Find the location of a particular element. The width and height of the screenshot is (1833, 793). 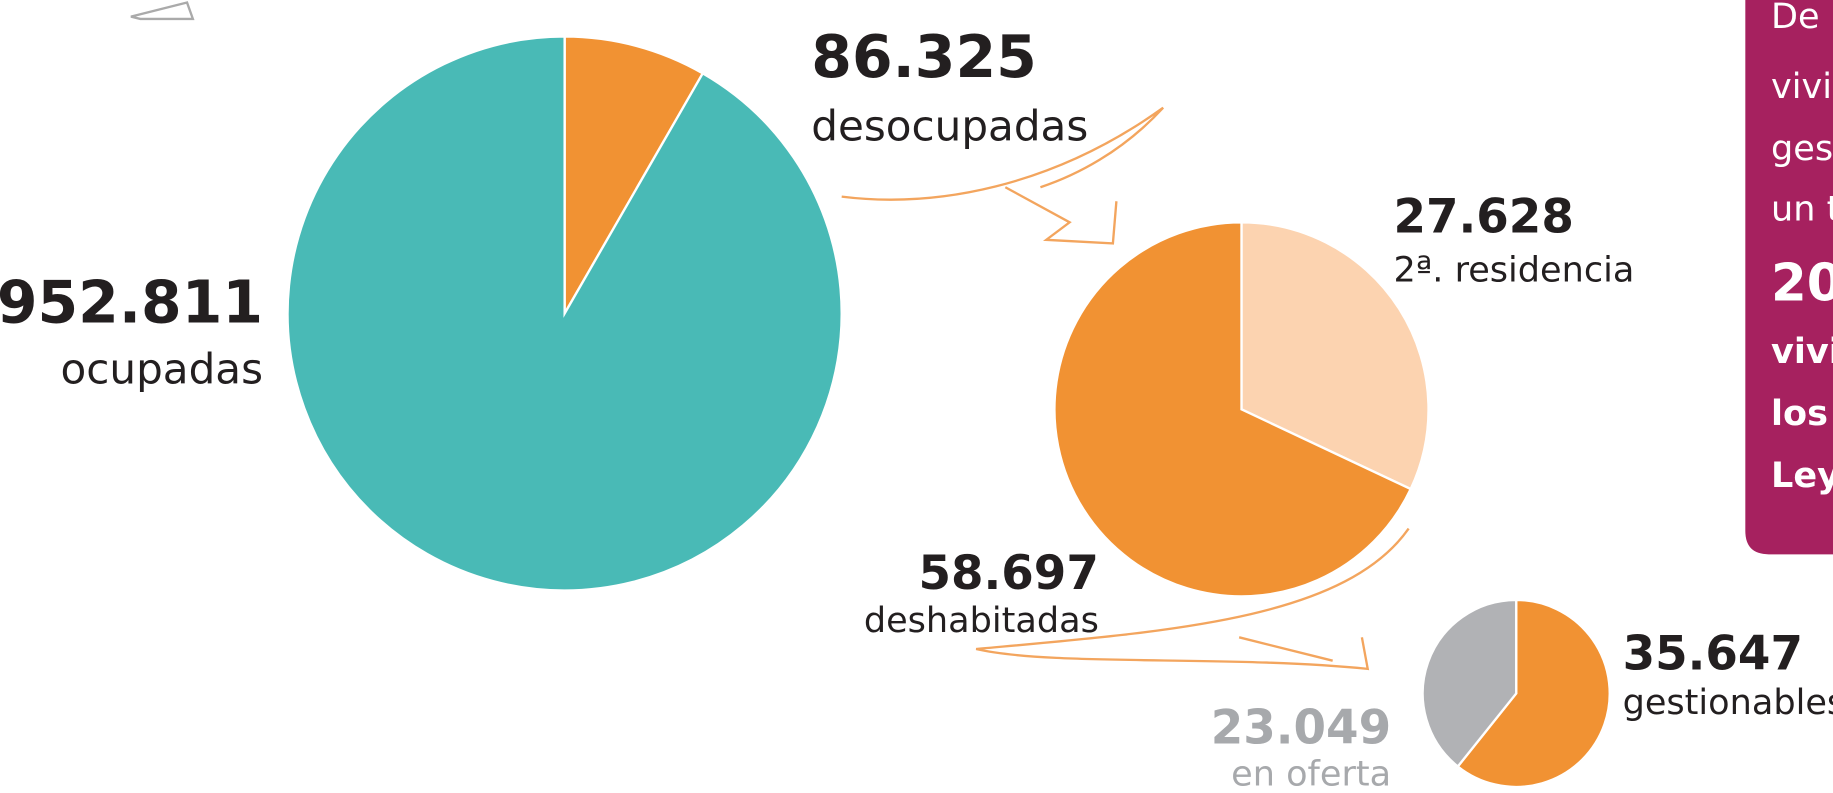

category-label: en oferta is located at coordinates (1311, 773).